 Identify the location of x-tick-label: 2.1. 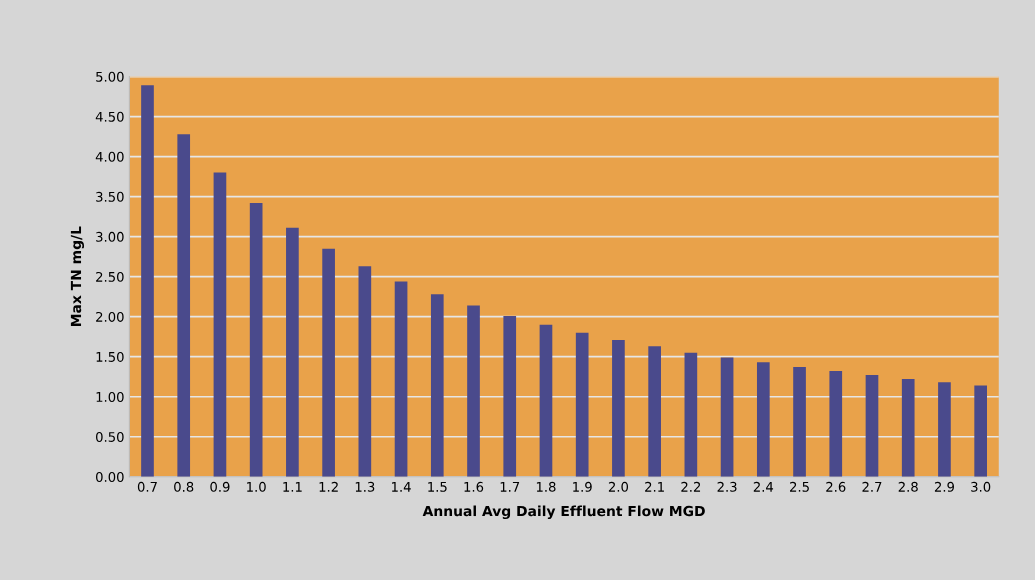
(654, 486).